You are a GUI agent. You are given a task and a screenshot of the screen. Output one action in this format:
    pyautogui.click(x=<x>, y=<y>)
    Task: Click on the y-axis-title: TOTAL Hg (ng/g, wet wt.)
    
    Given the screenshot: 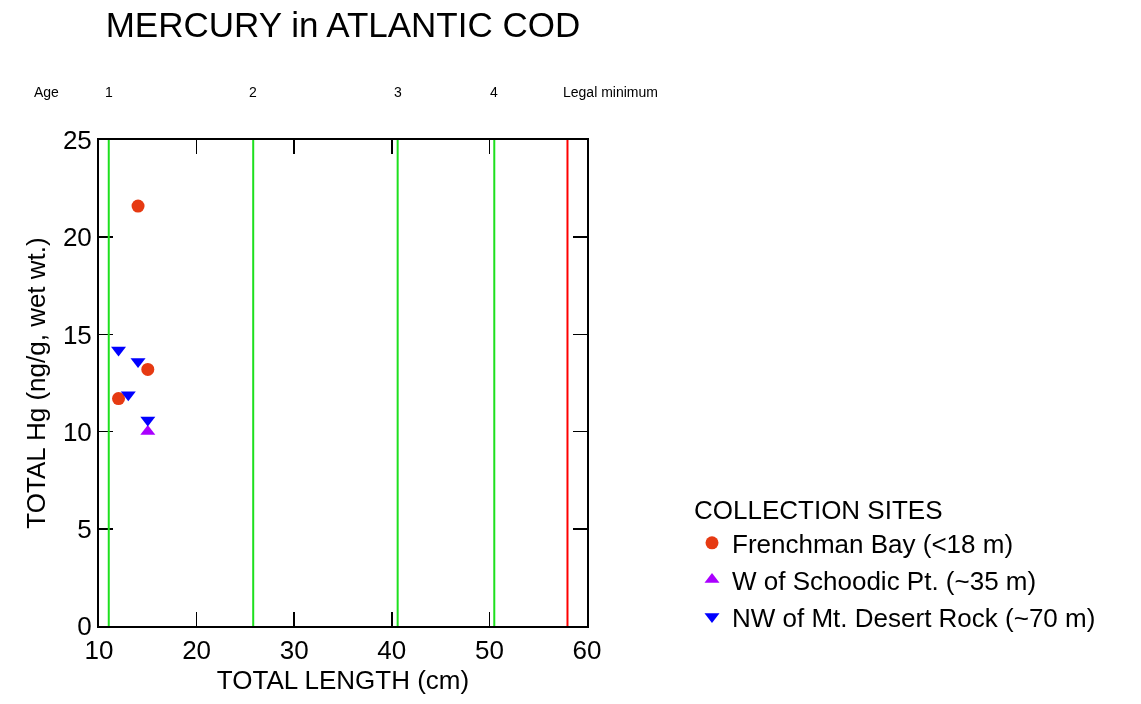 What is the action you would take?
    pyautogui.click(x=35, y=383)
    